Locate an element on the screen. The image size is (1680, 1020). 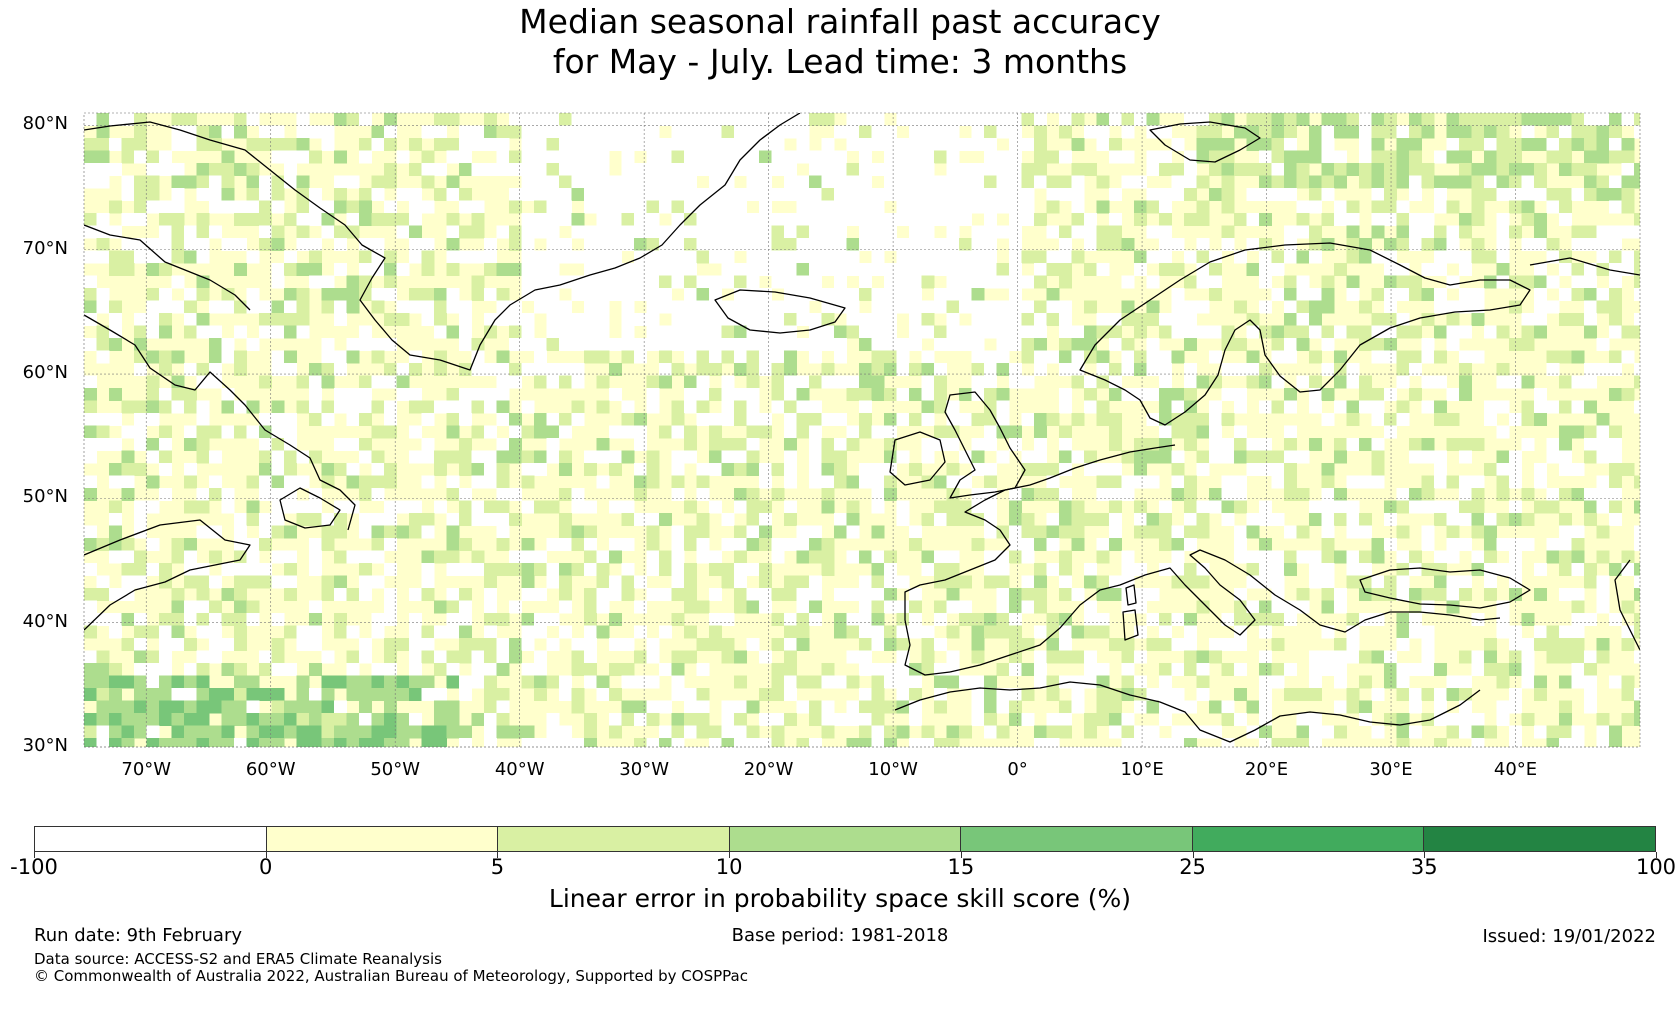
latitude-label: 50°N is located at coordinates (45, 497).